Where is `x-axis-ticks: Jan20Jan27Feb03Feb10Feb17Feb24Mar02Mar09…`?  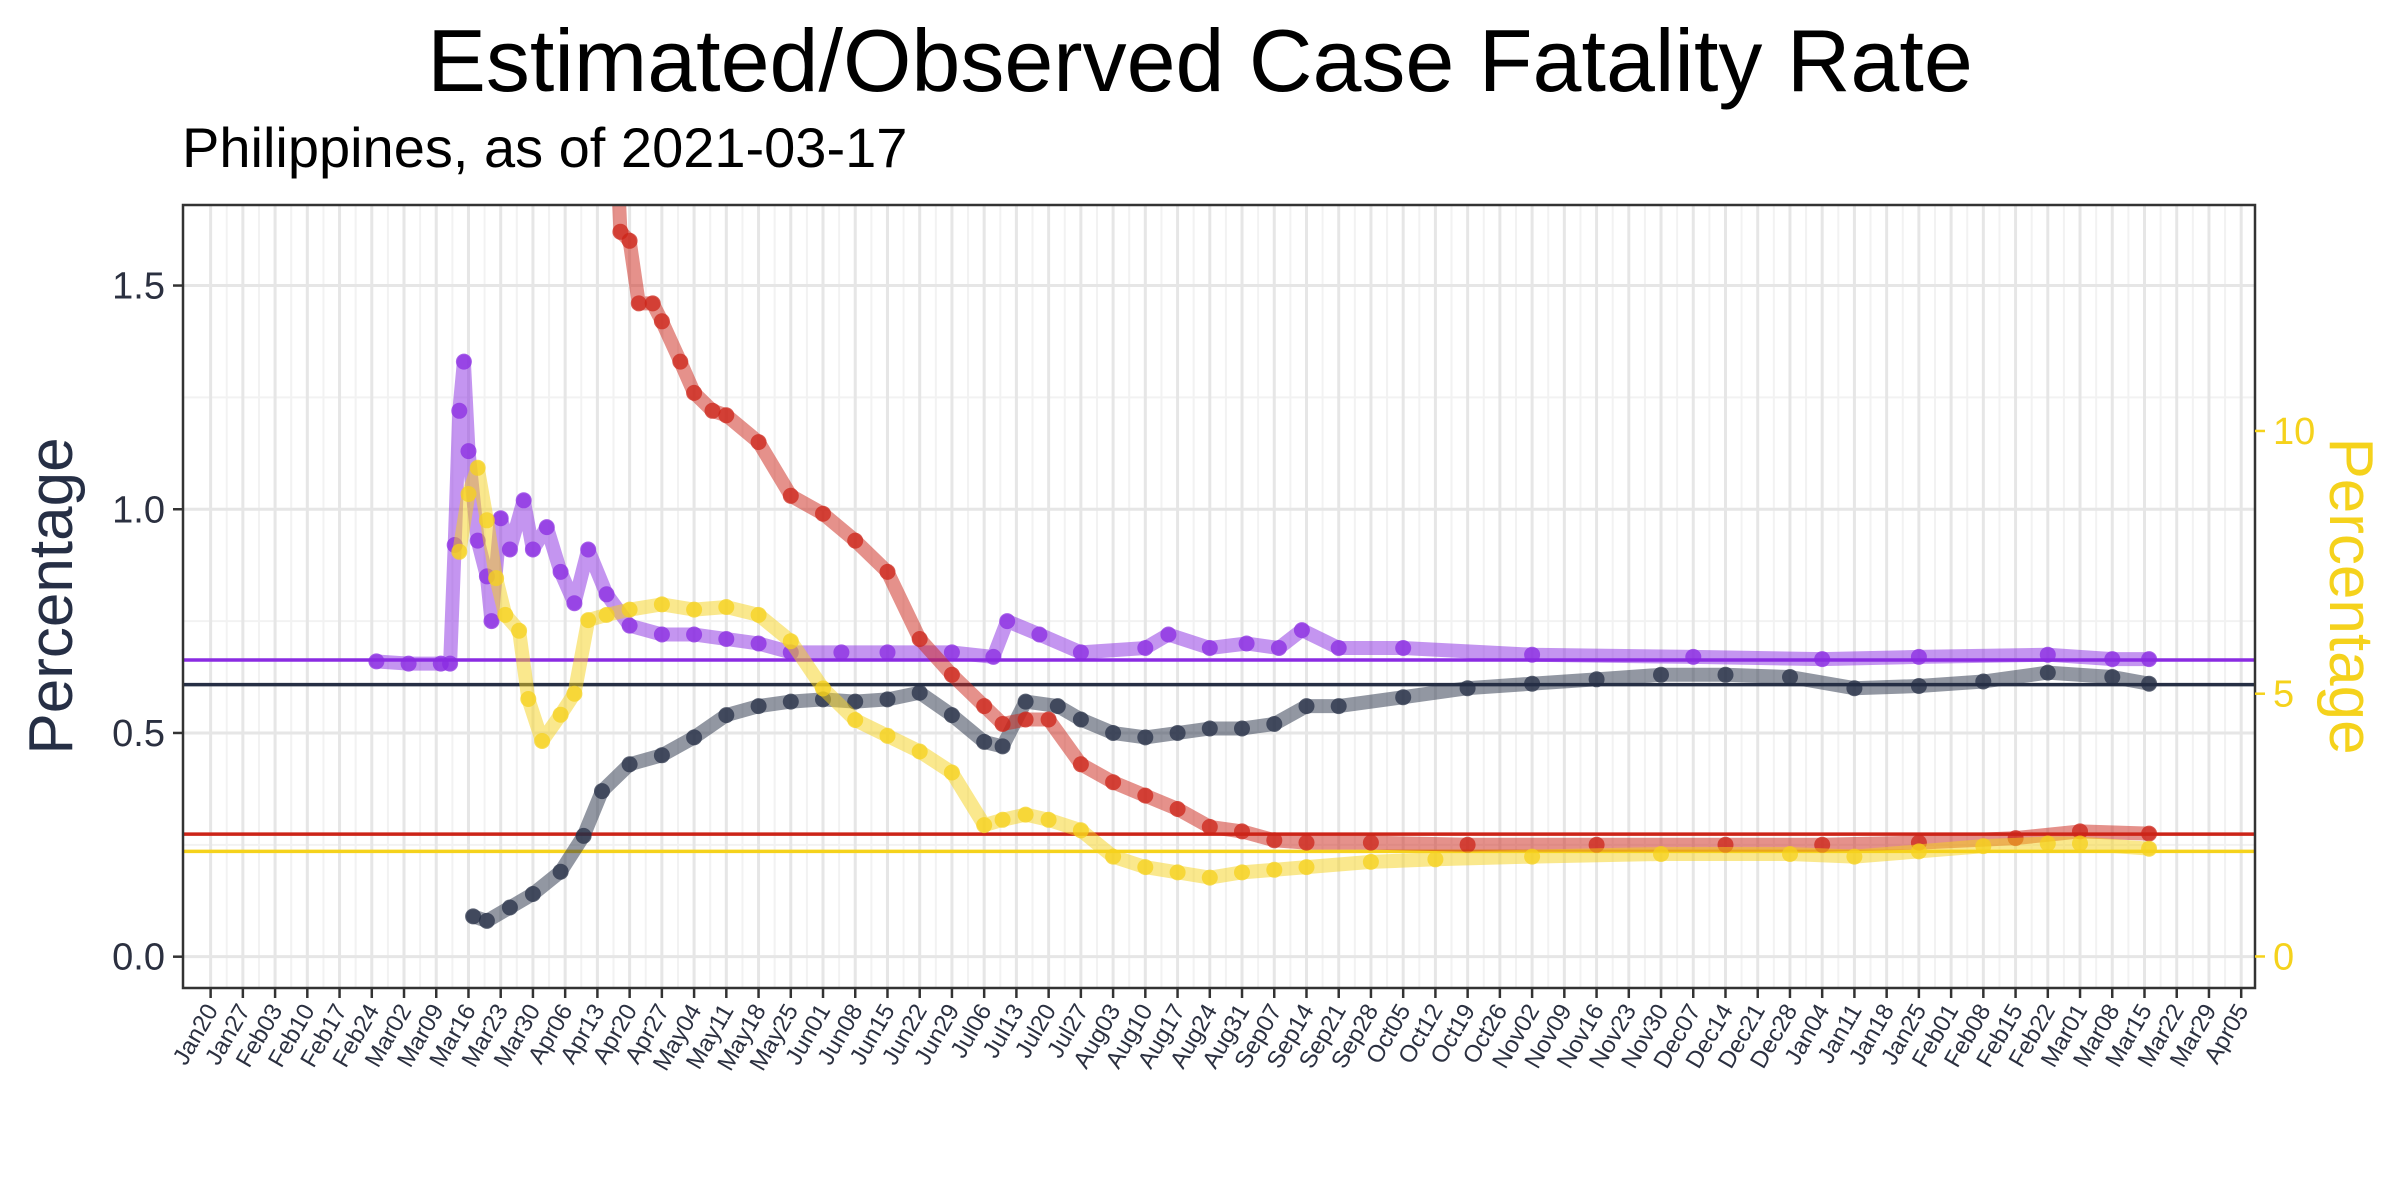
x-axis-ticks: Jan20Jan27Feb03Feb10Feb17Feb24Mar02Mar09… is located at coordinates (1211, 1031).